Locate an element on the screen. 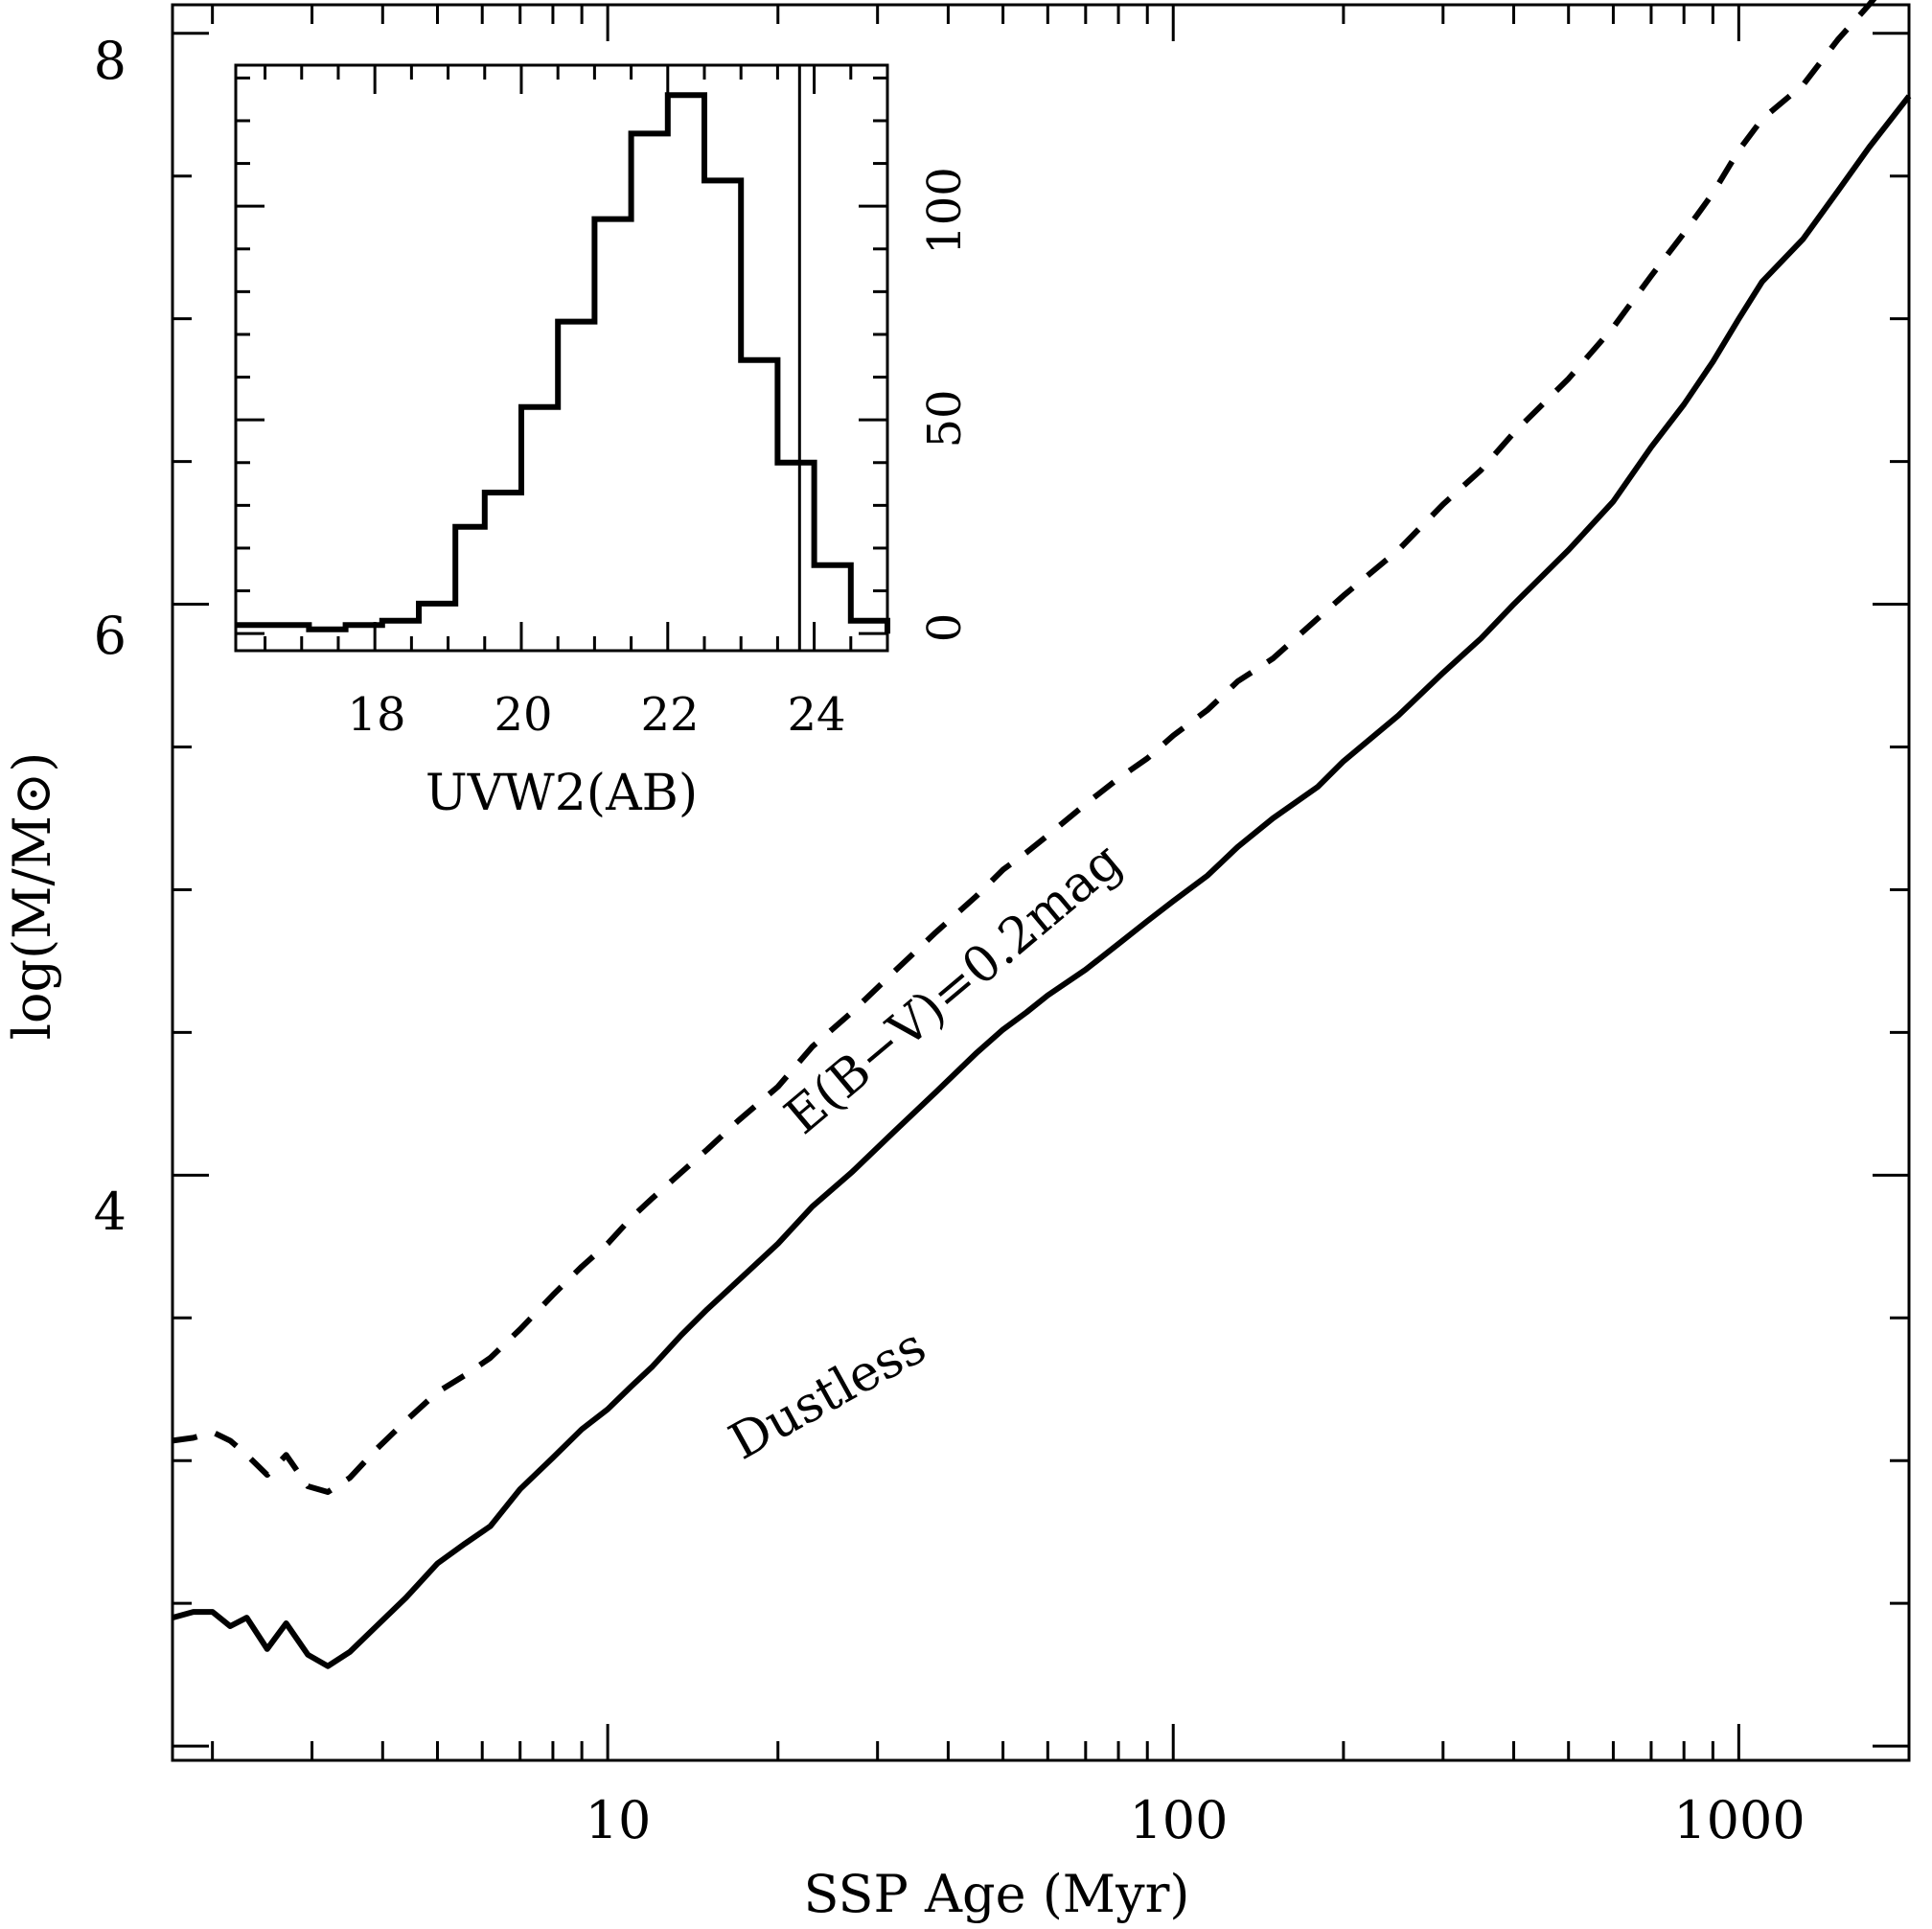  y-axis-title: log(M/M⊙) is located at coordinates (32, 896).